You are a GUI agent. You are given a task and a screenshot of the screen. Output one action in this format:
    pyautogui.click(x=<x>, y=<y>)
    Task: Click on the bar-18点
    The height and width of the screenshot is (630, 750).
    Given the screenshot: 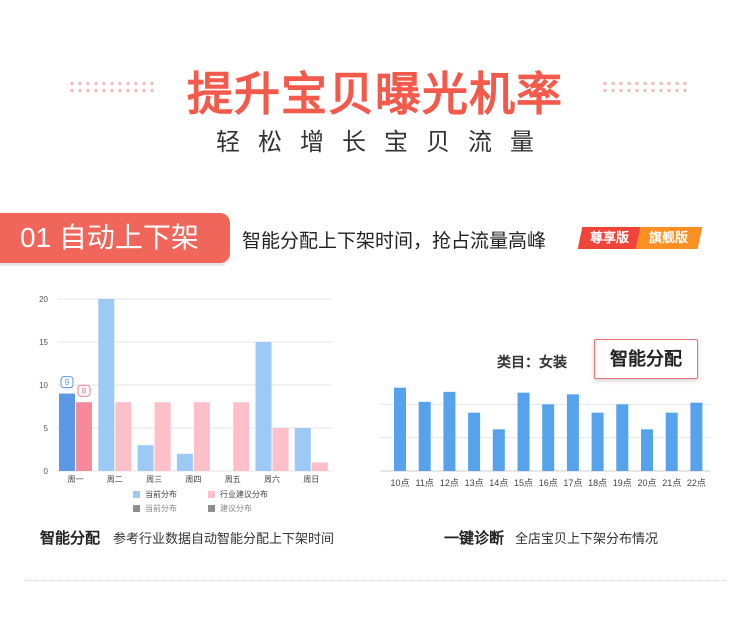 What is the action you would take?
    pyautogui.click(x=597, y=441)
    